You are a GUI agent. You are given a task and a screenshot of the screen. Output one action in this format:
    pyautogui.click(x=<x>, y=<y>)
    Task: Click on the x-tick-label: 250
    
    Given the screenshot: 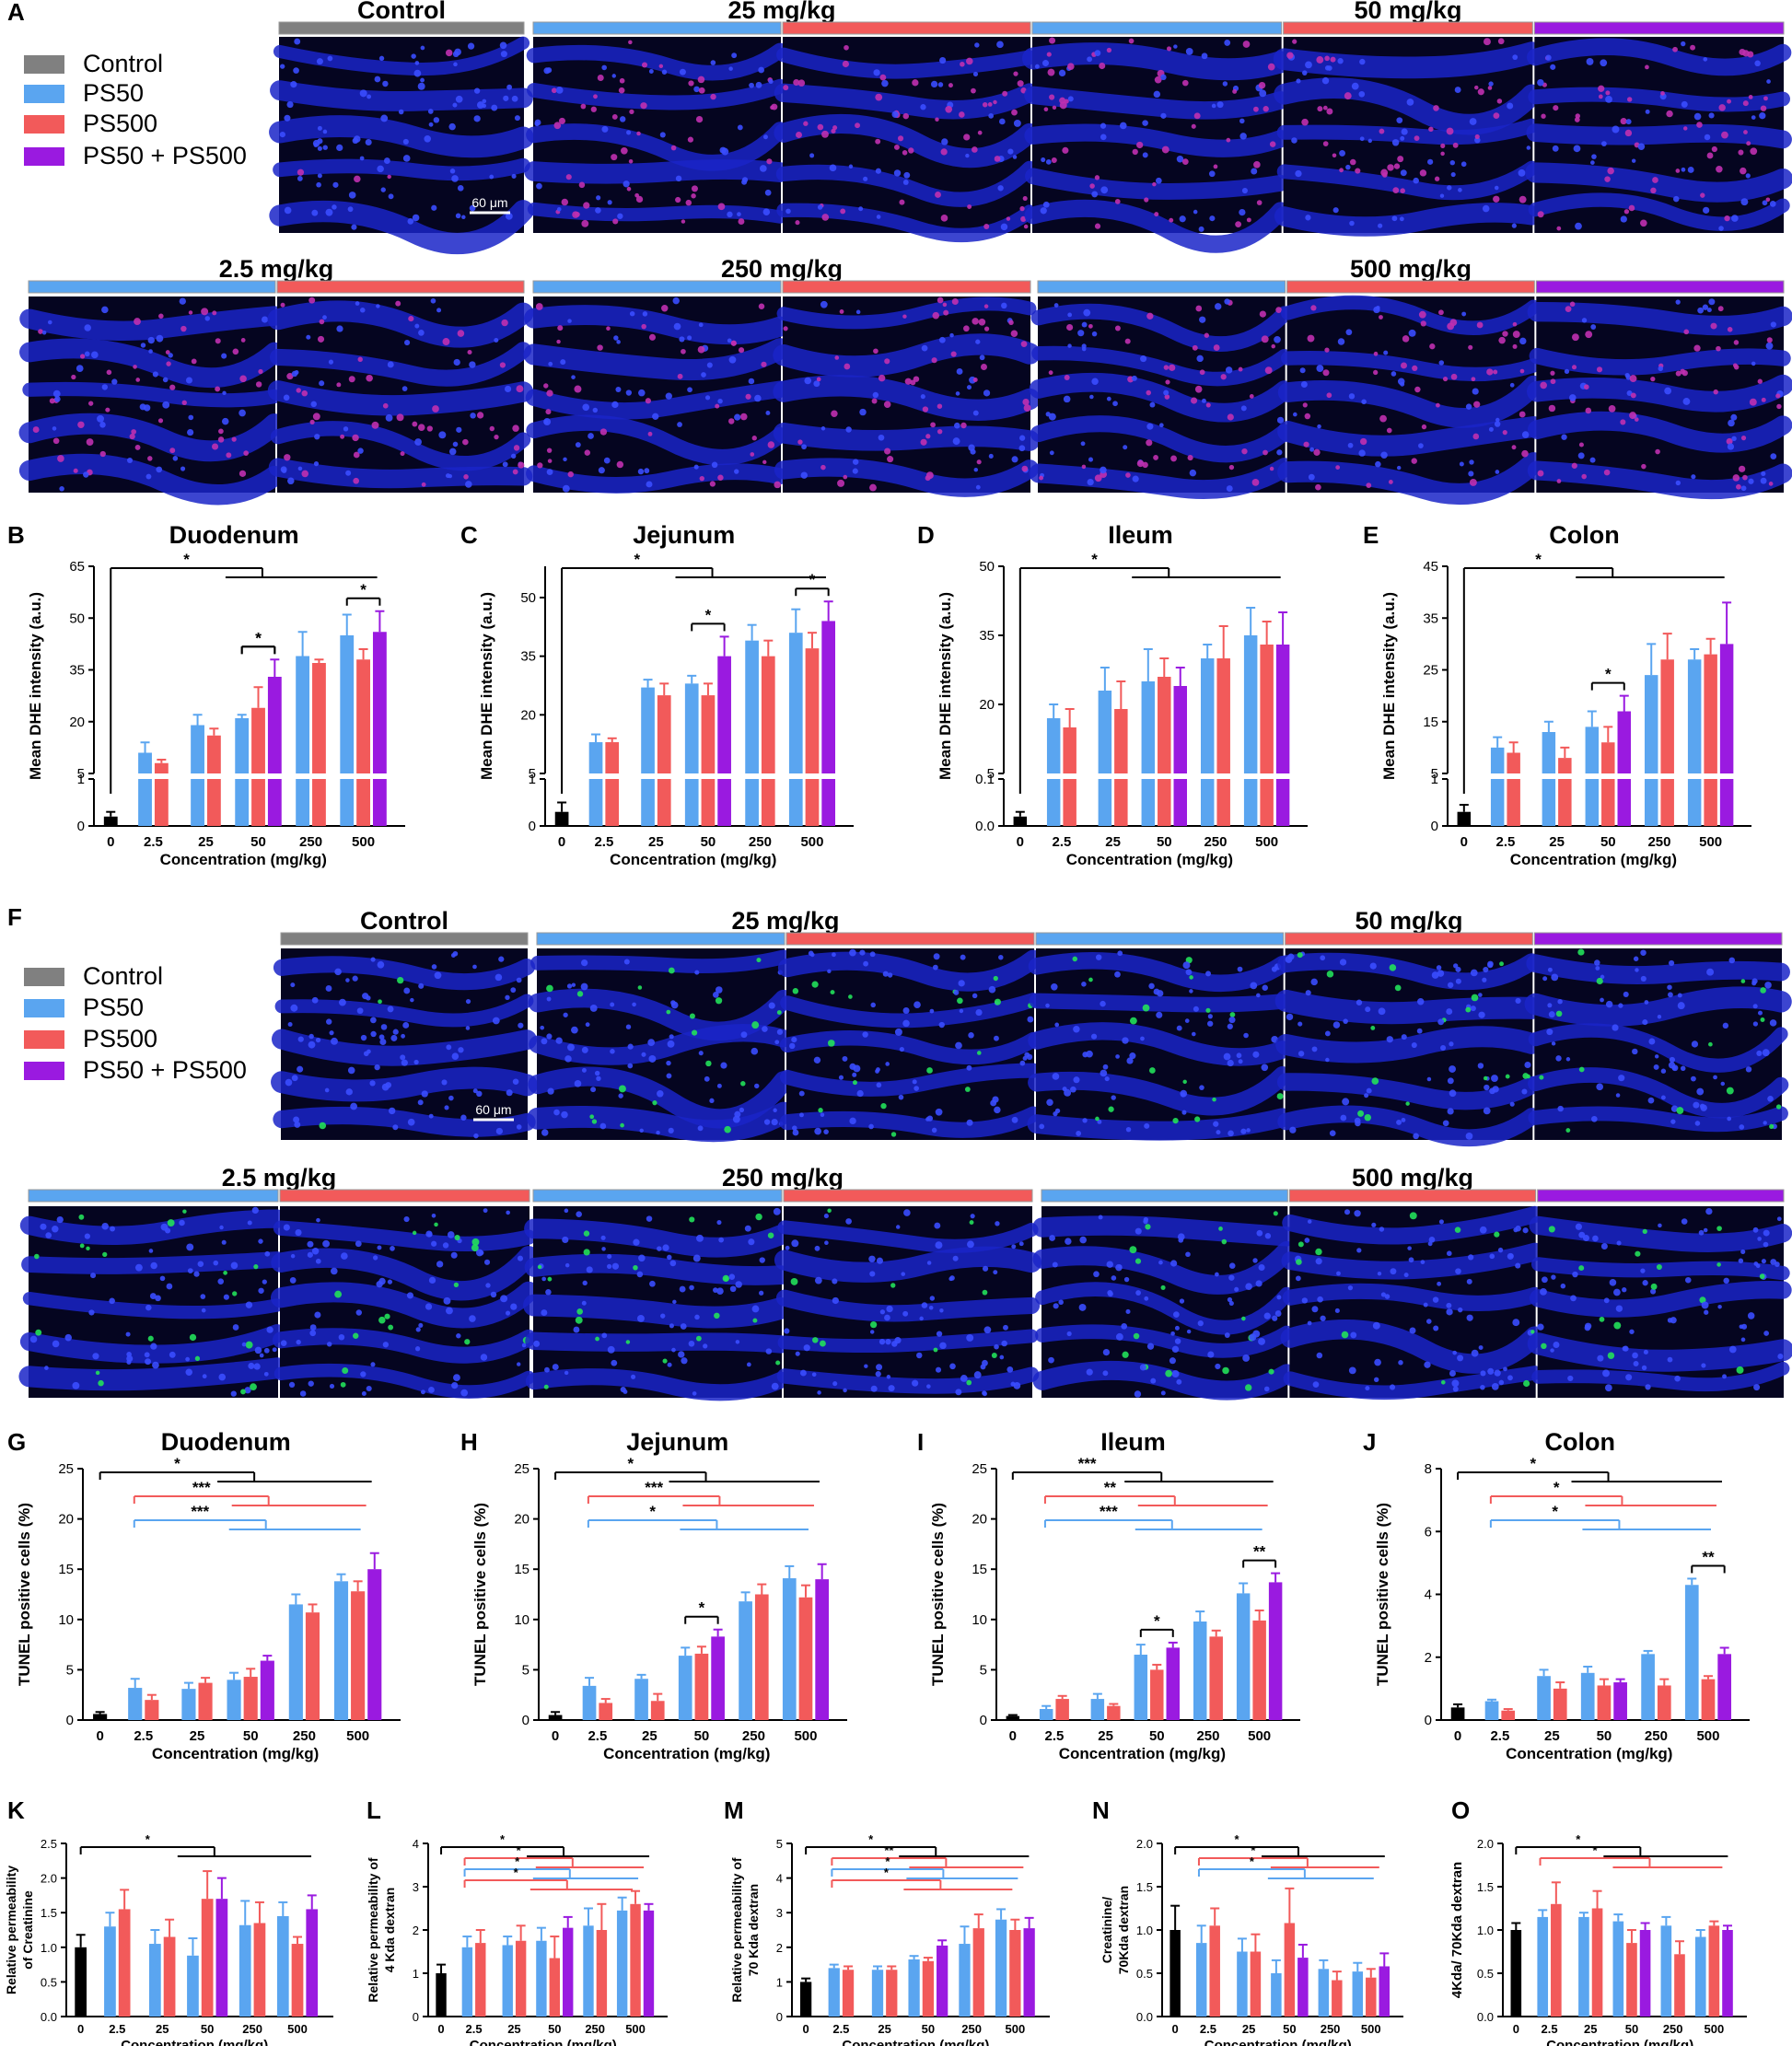 What is the action you would take?
    pyautogui.click(x=1673, y=2029)
    